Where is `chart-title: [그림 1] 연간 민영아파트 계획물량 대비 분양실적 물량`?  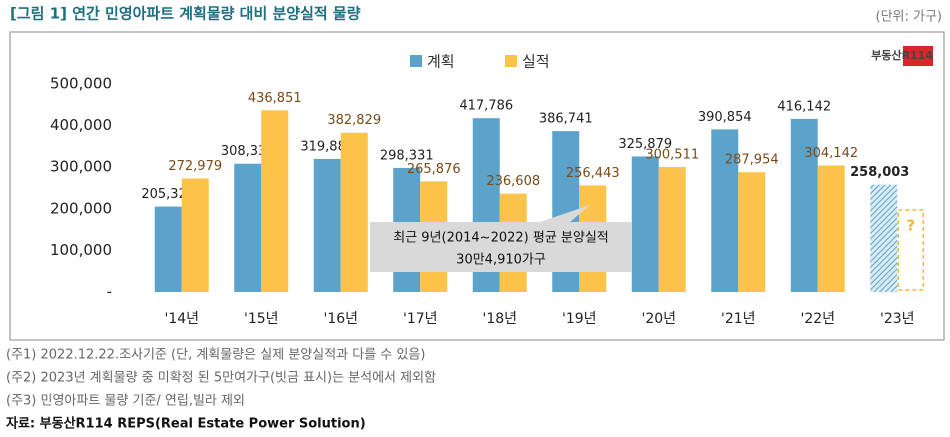 chart-title: [그림 1] 연간 민영아파트 계획물량 대비 분양실적 물량 is located at coordinates (185, 14).